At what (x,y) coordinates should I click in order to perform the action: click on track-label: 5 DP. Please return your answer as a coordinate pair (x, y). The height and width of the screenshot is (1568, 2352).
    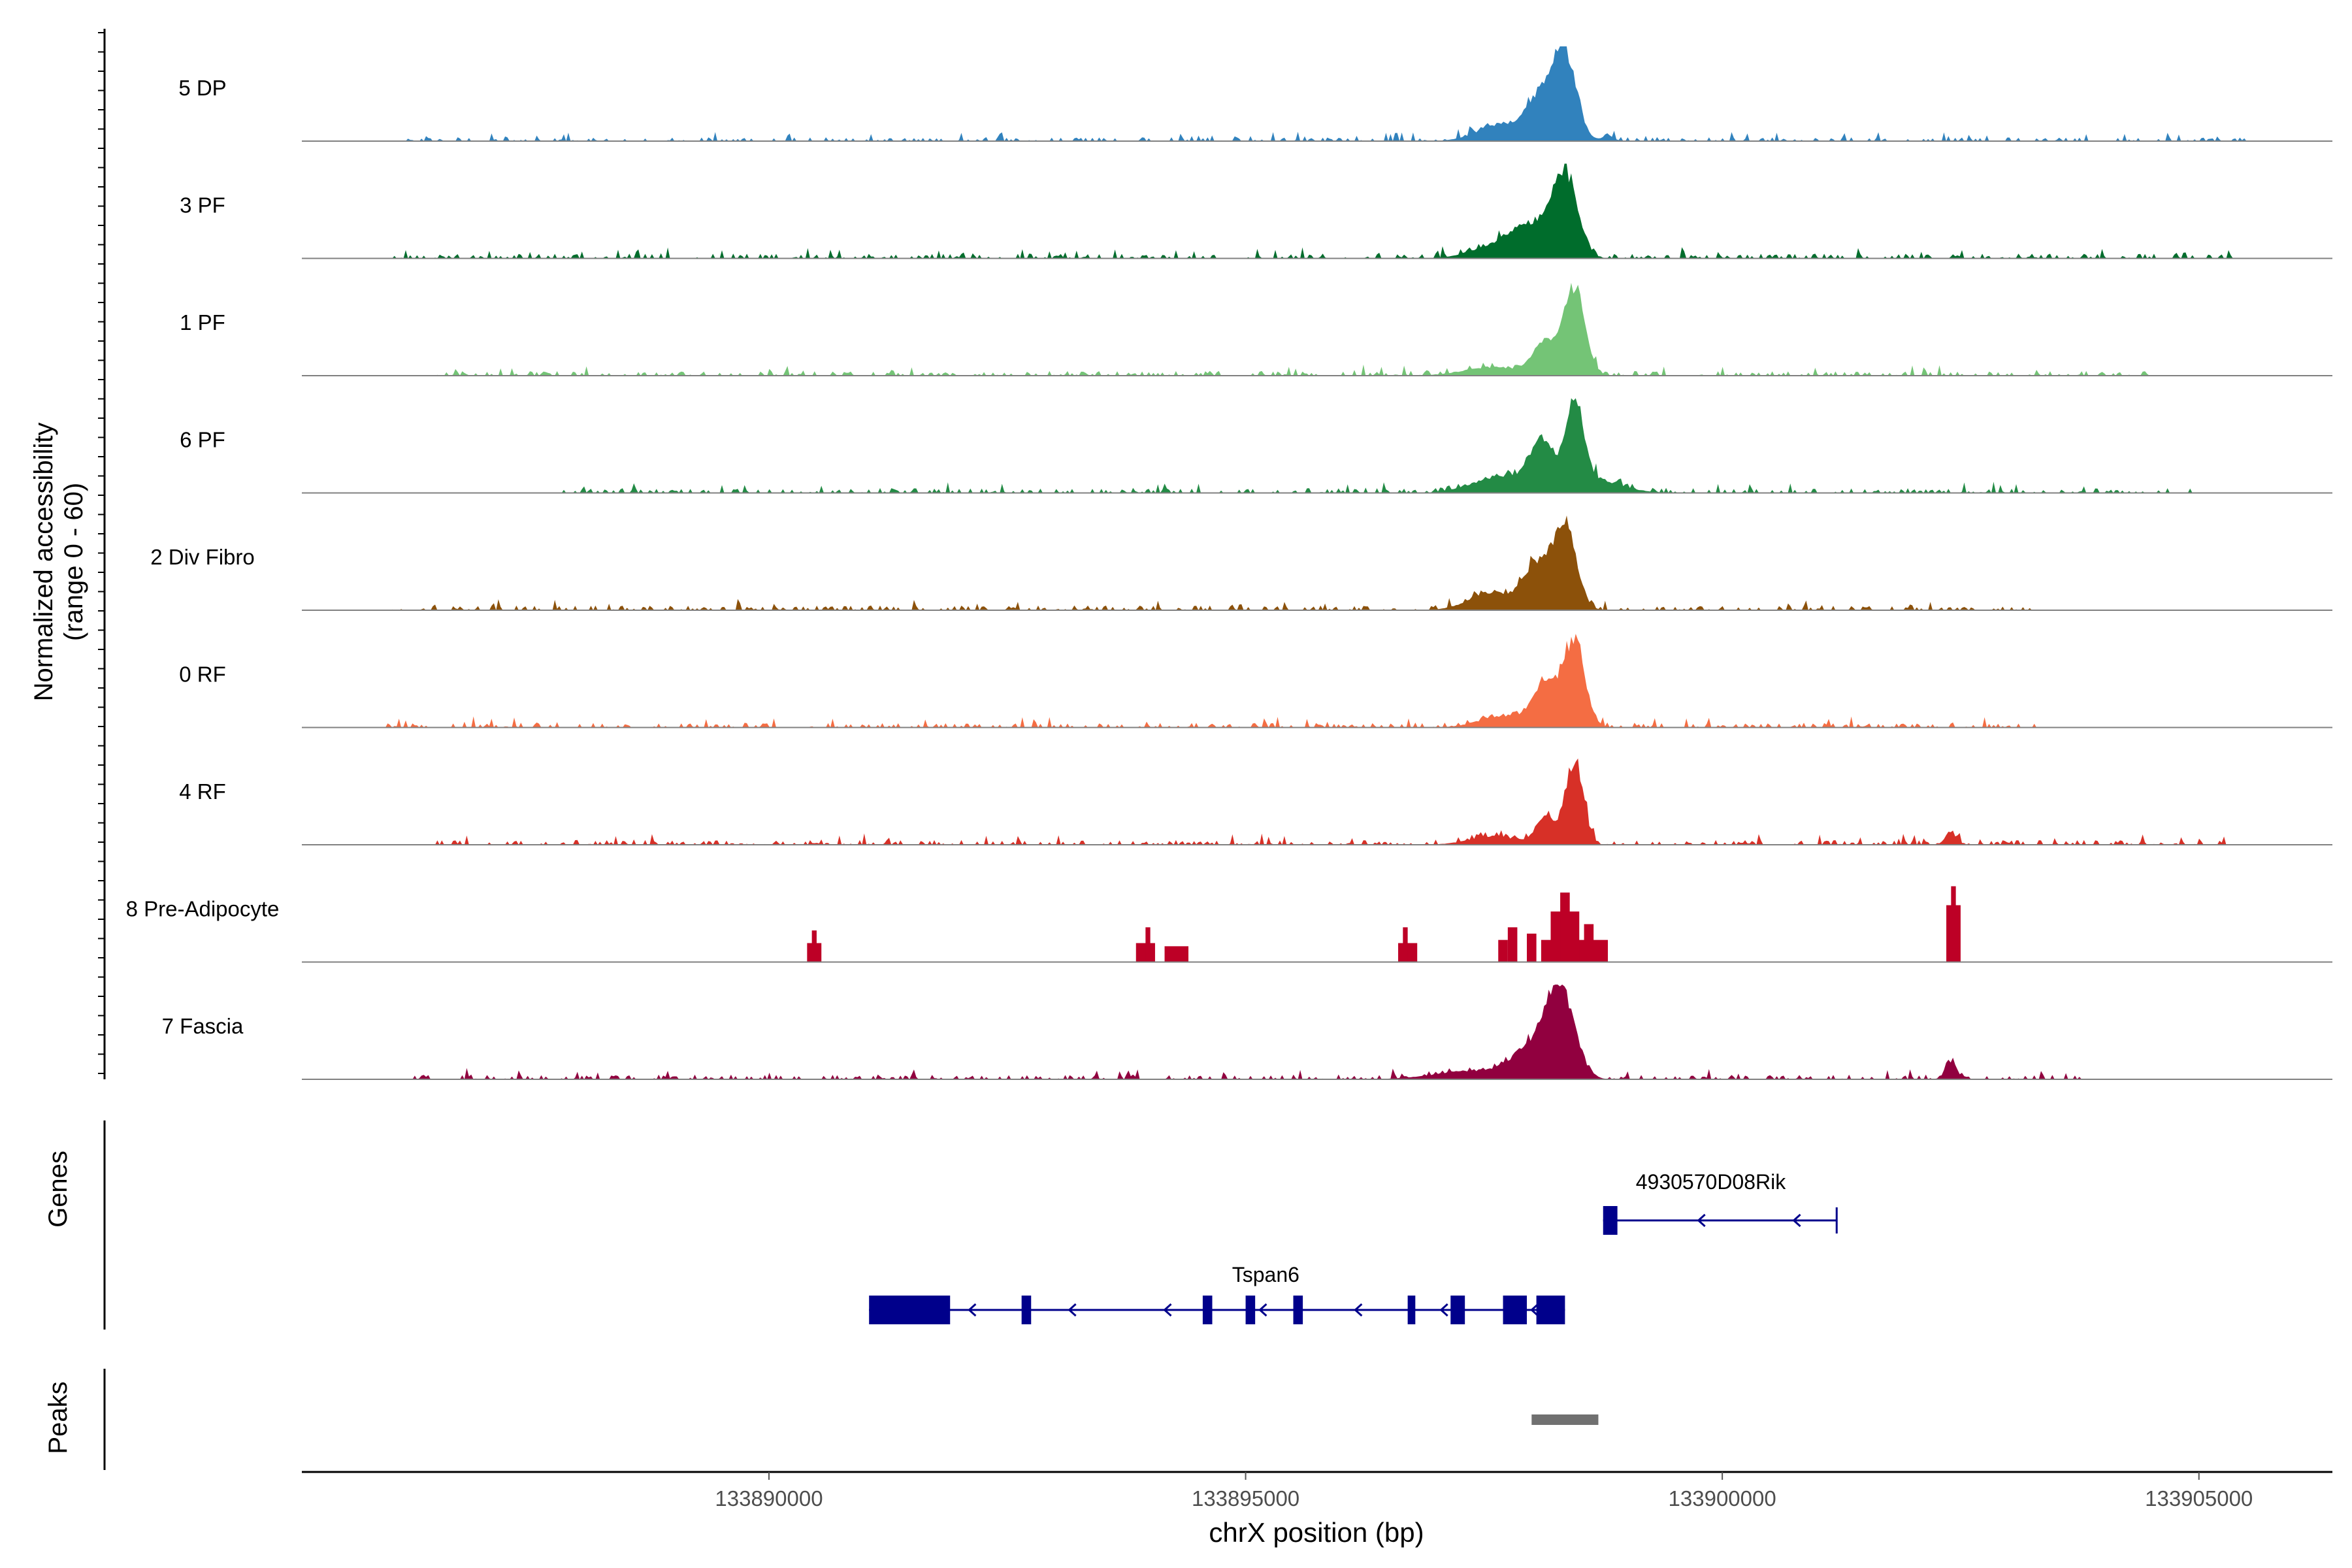
    Looking at the image, I should click on (202, 88).